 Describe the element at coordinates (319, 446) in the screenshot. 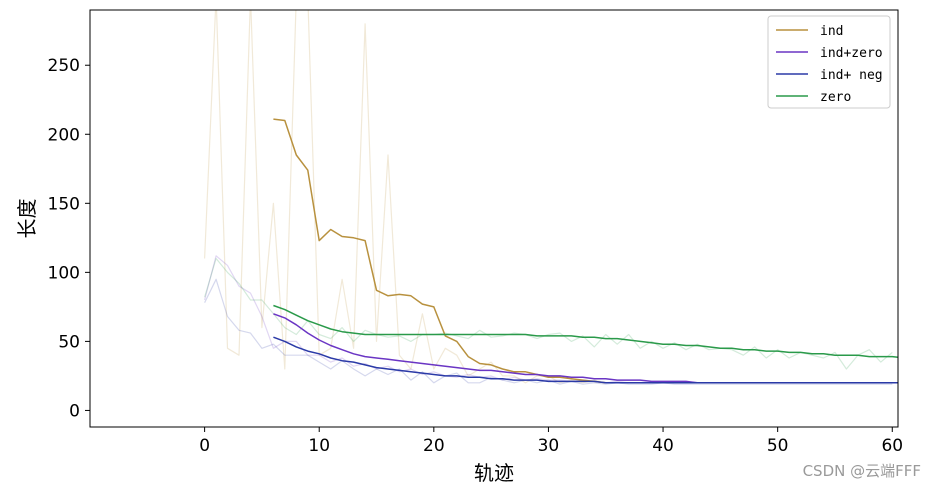

I see `x-tick-label: 10` at that location.